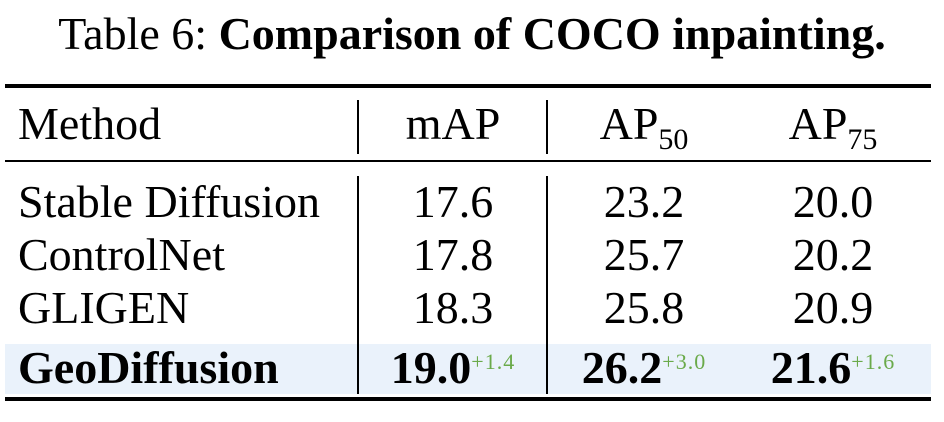 This screenshot has height=422, width=944. I want to click on table-caption: Table 6: Comparison of COCO inpainting., so click(472, 34).